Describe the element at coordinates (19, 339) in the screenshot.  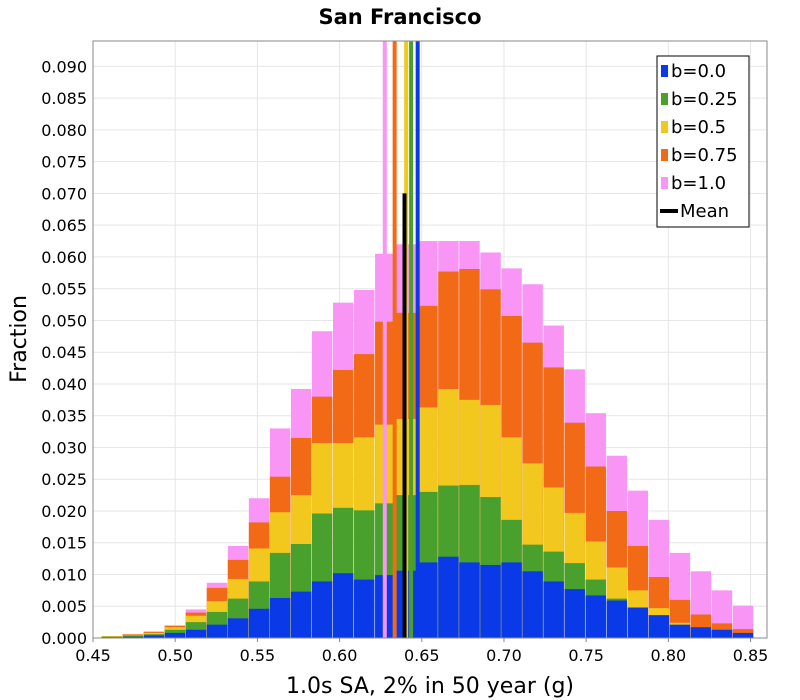
I see `y-axis-title: Fraction` at that location.